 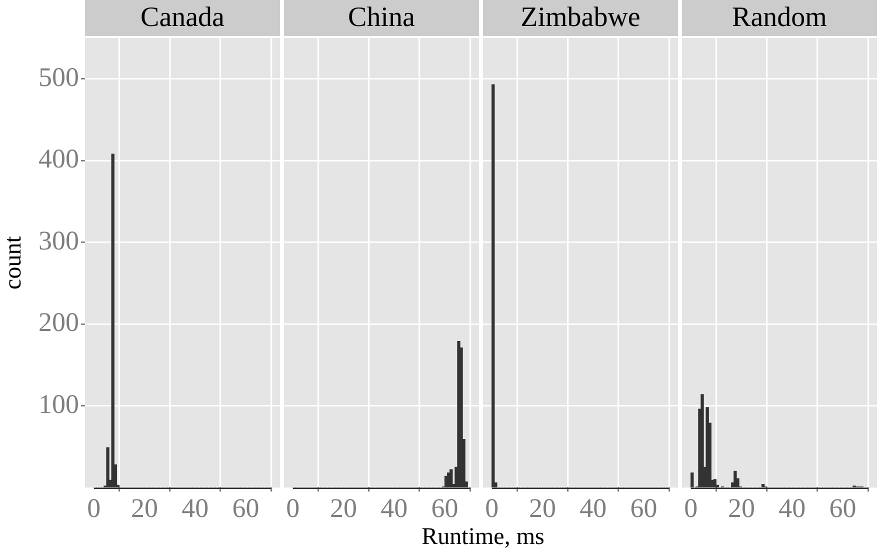 I want to click on y-tick-label: 100, so click(x=58, y=403).